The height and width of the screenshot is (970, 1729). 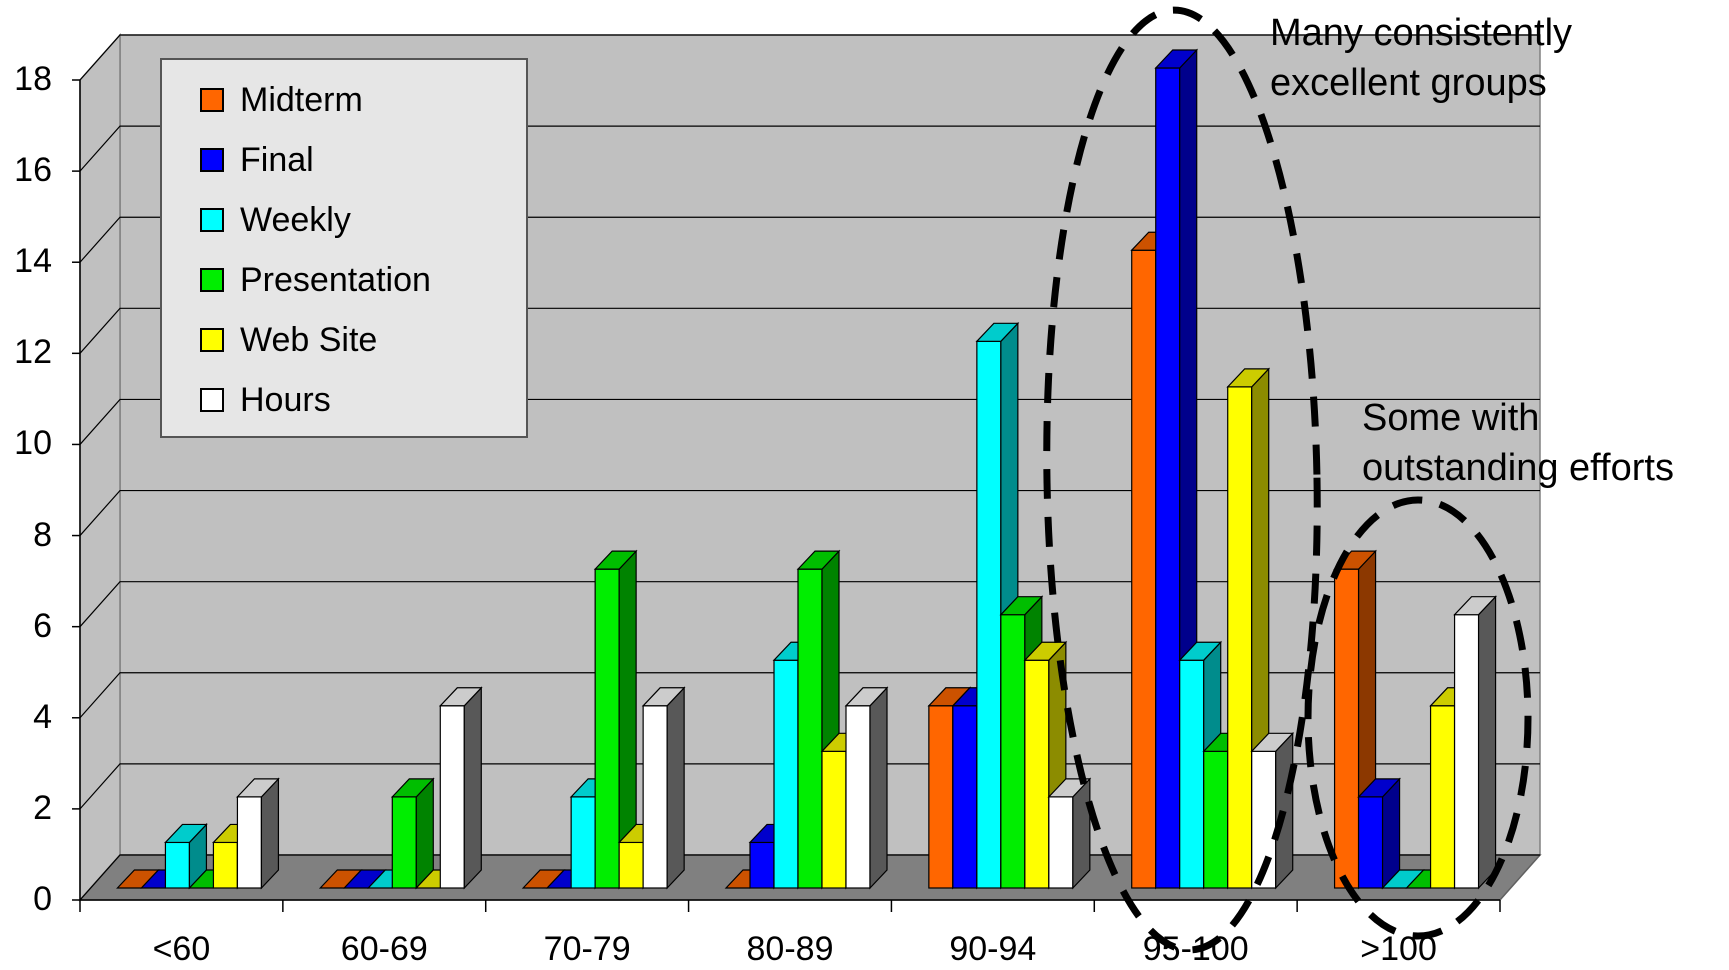 What do you see at coordinates (1421, 58) in the screenshot?
I see `annotation-excellent: Many consistently excellent groups` at bounding box center [1421, 58].